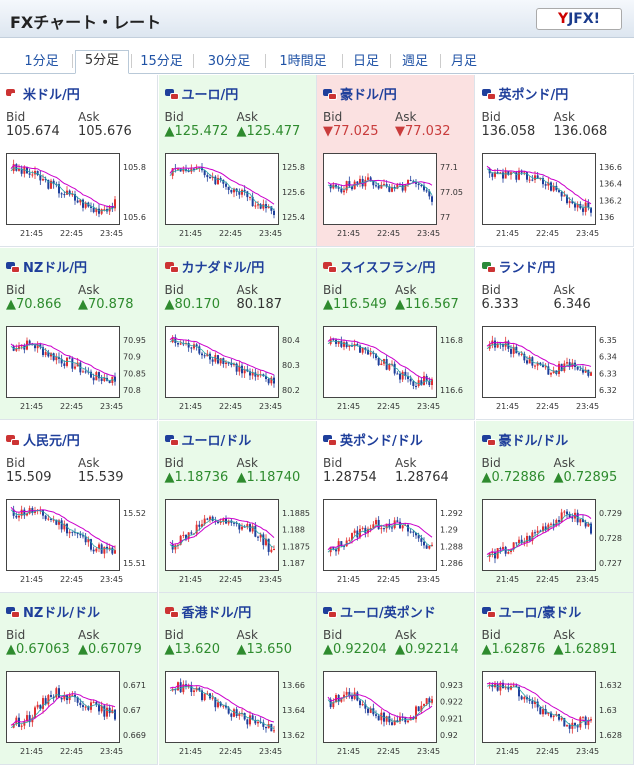 This screenshot has width=634, height=766. Describe the element at coordinates (397, 197) in the screenshot. I see `mini-chart: 77.1 77.05 77 21:45 22:45 23:45` at that location.